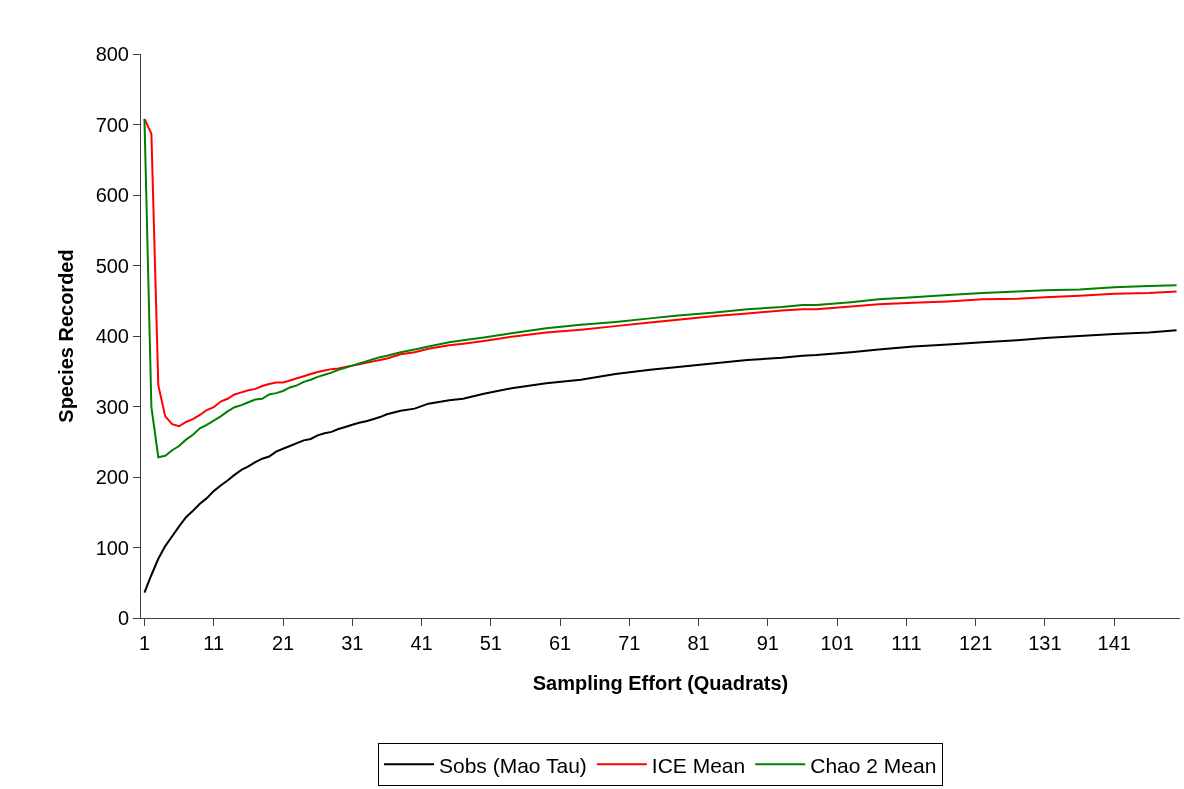 The image size is (1184, 789). Describe the element at coordinates (660, 682) in the screenshot. I see `x-axis-title: Sampling Effort (Quadrats)` at that location.